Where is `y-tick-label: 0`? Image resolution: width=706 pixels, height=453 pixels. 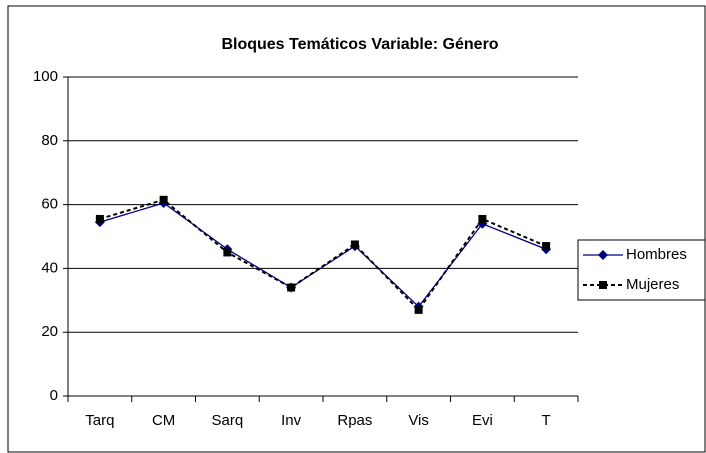
y-tick-label: 0 is located at coordinates (54, 395).